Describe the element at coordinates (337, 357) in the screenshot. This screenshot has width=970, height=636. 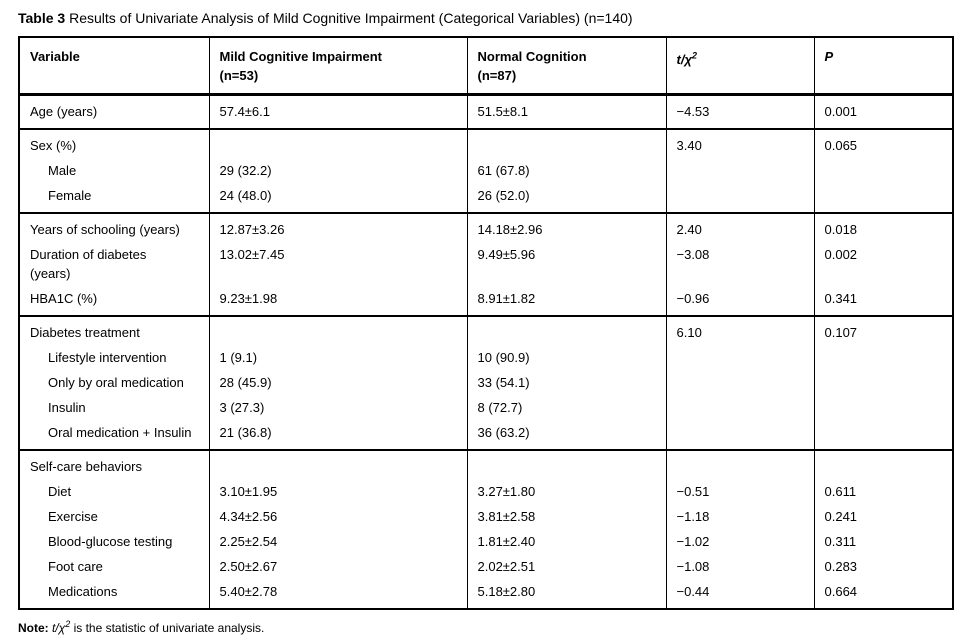
I see `cell-mci: 1 (9.1)` at that location.